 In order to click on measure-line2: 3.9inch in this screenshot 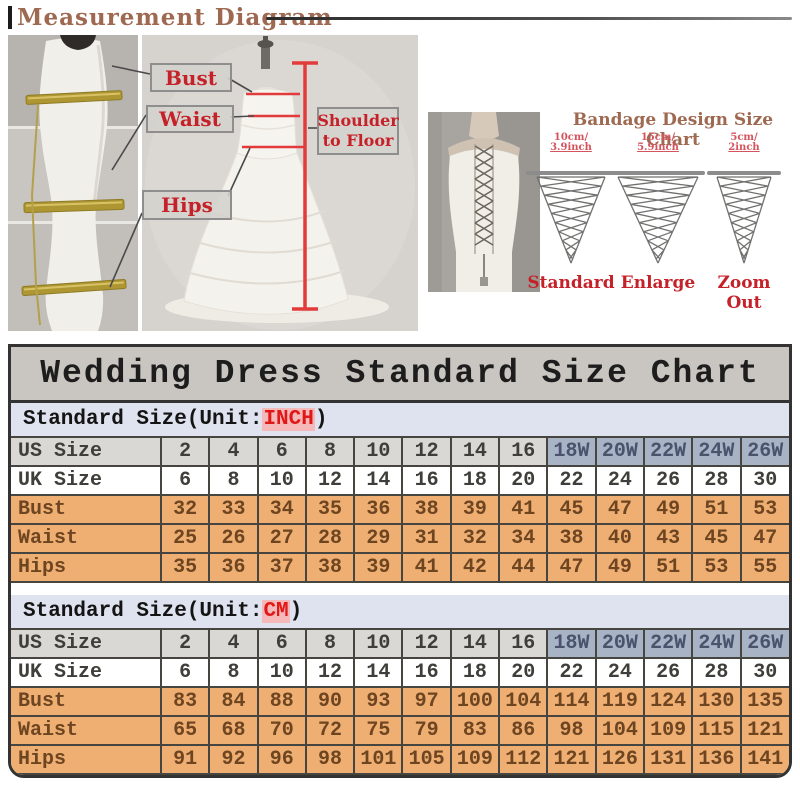, I will do `click(571, 147)`.